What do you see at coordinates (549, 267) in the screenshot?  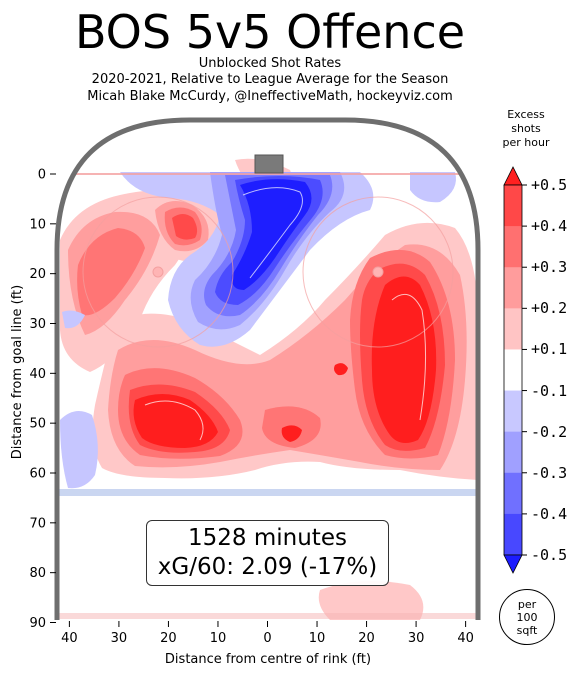 I see `colorbar-tick-label: +0.3` at bounding box center [549, 267].